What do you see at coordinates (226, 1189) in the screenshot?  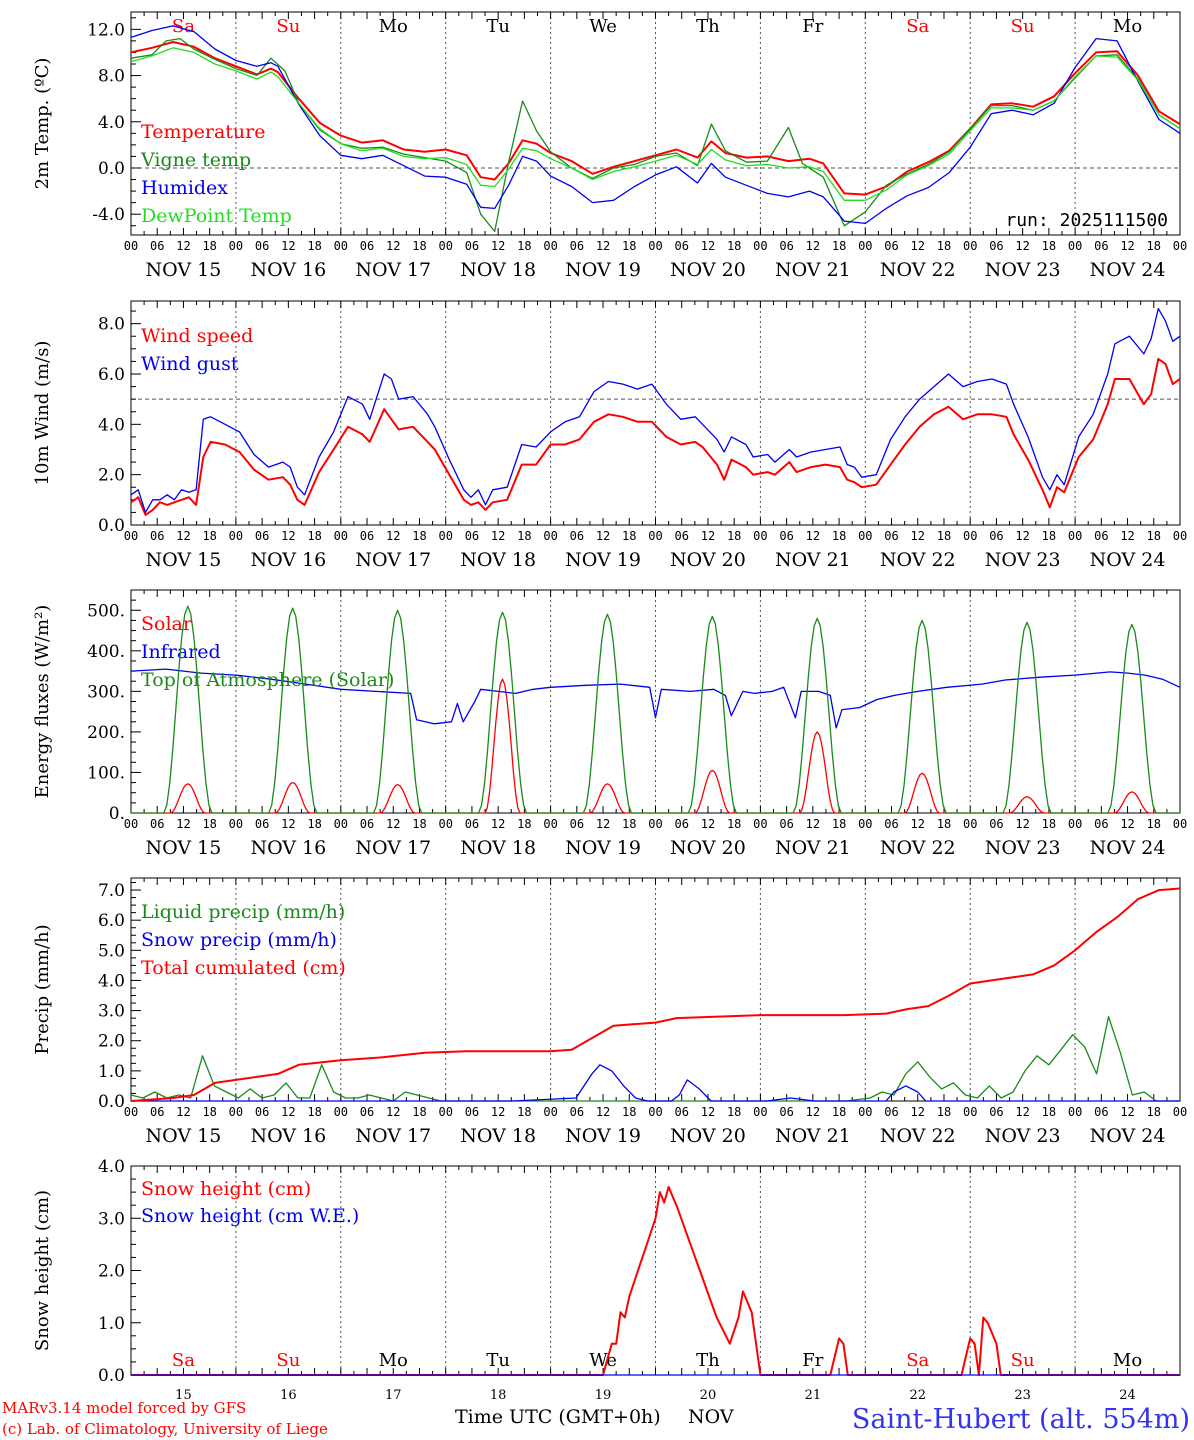 I see `legend-entry: Snow height (cm)` at bounding box center [226, 1189].